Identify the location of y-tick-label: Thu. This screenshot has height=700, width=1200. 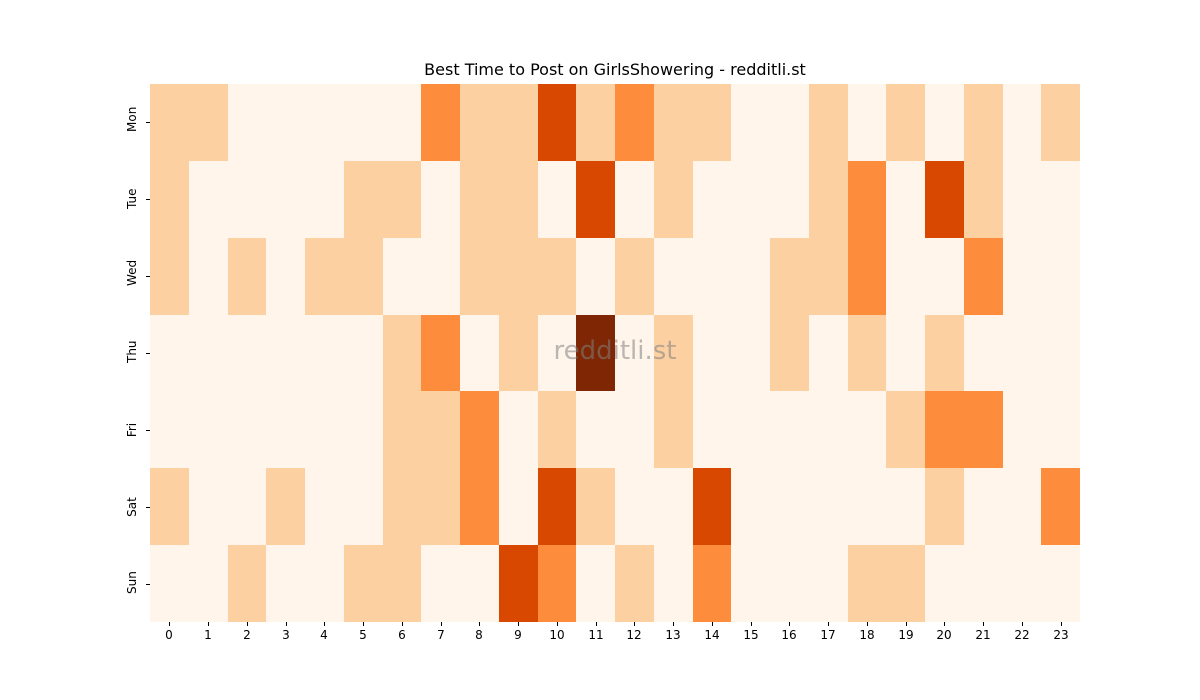
(132, 351).